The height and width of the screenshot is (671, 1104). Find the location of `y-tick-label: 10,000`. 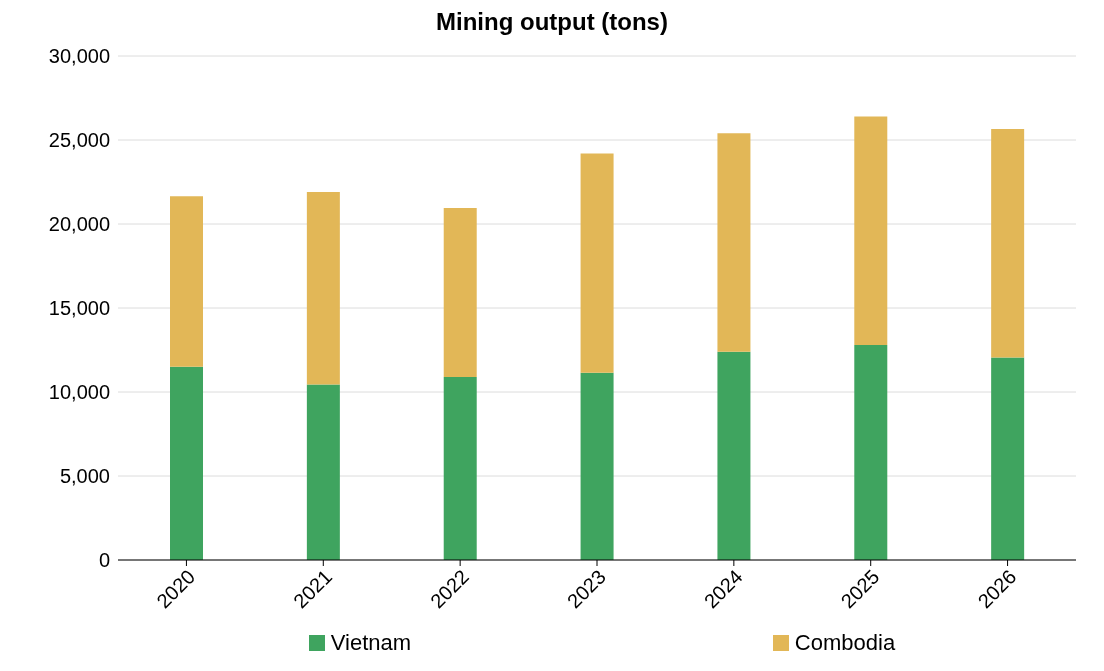

y-tick-label: 10,000 is located at coordinates (79, 392).